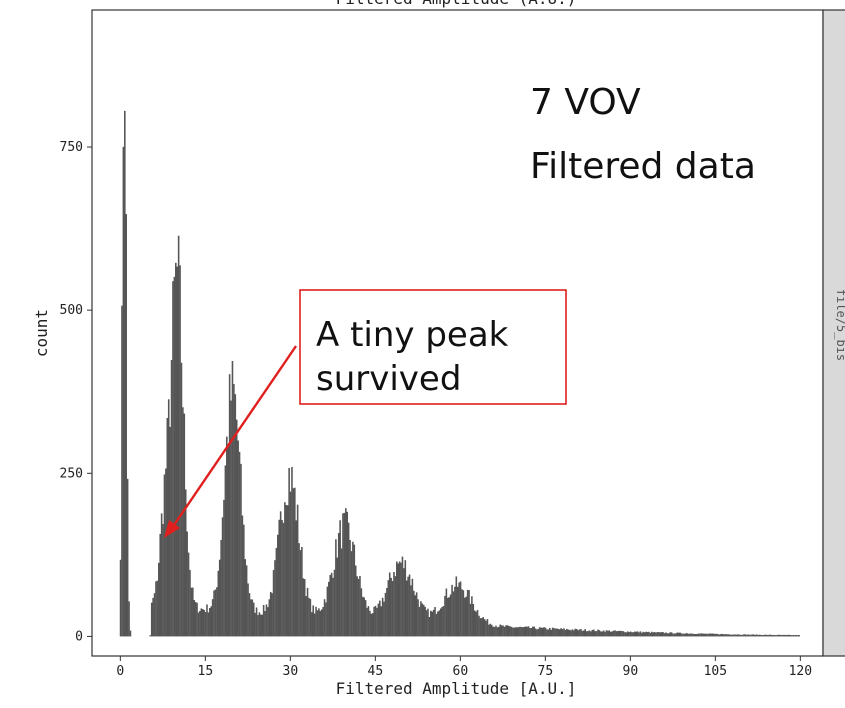 The width and height of the screenshot is (845, 708). What do you see at coordinates (71, 147) in the screenshot?
I see `y-tick-label: 750` at bounding box center [71, 147].